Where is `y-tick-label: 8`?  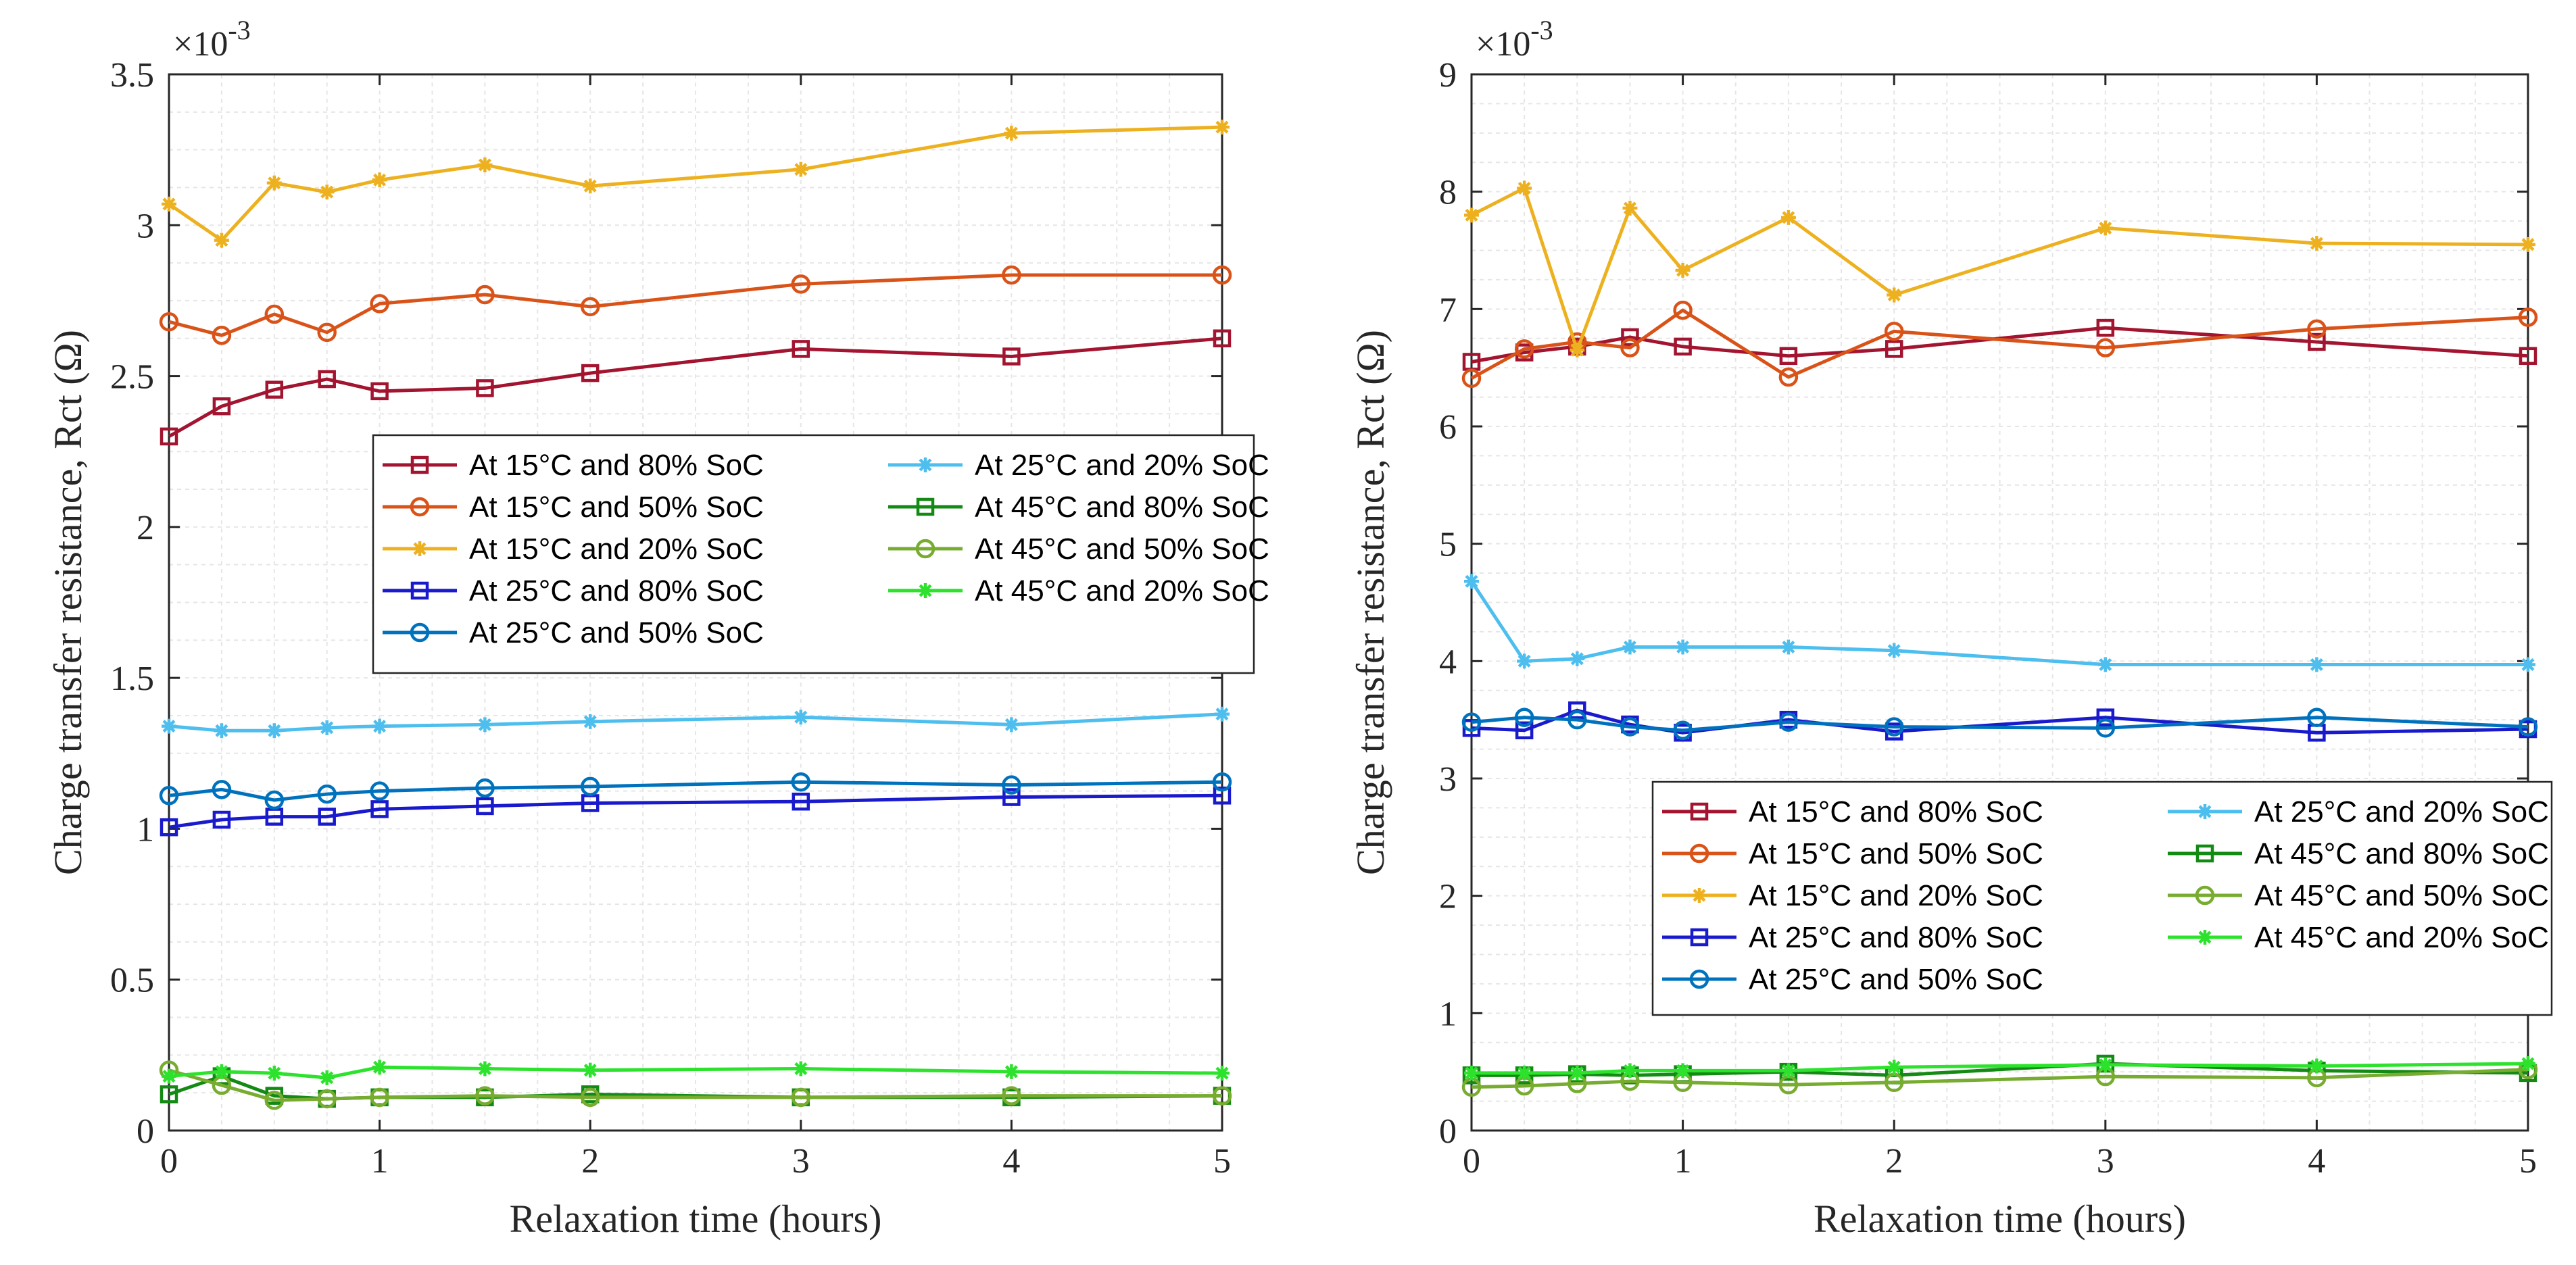
y-tick-label: 8 is located at coordinates (1448, 193).